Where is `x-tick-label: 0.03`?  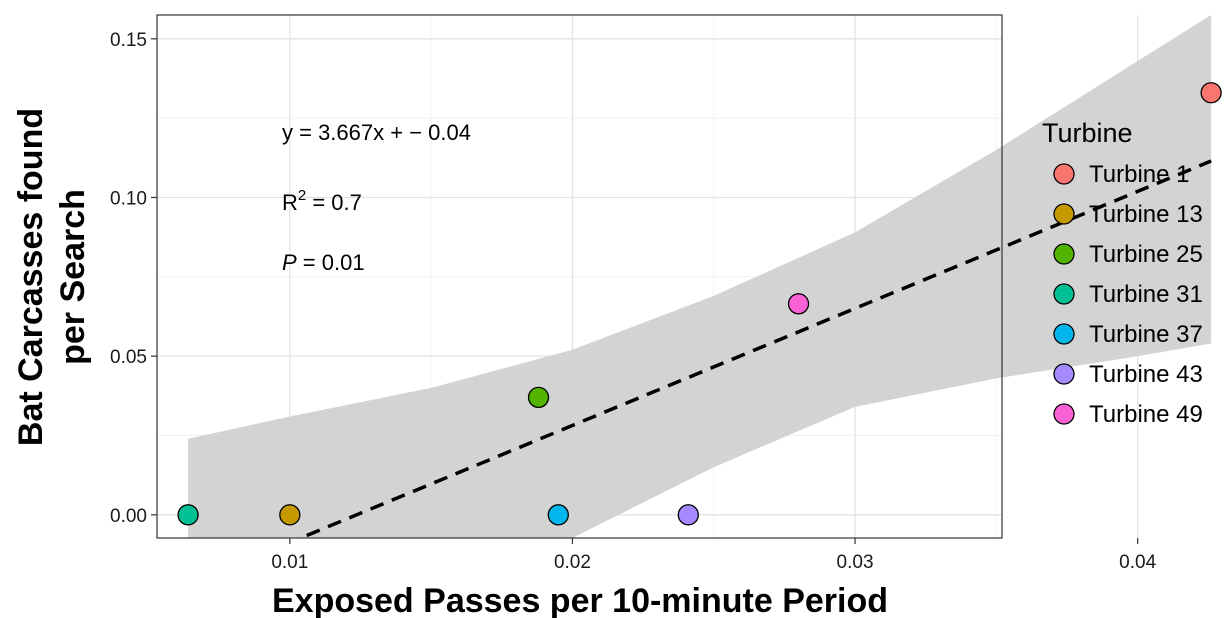 x-tick-label: 0.03 is located at coordinates (855, 562).